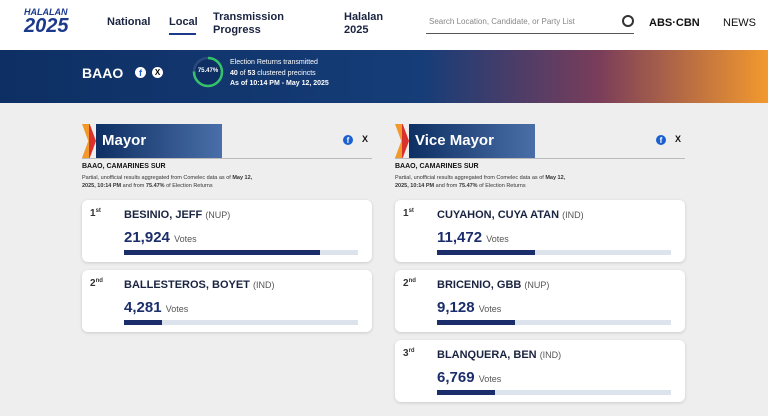 The height and width of the screenshot is (416, 768). I want to click on rank: 1st, so click(408, 213).